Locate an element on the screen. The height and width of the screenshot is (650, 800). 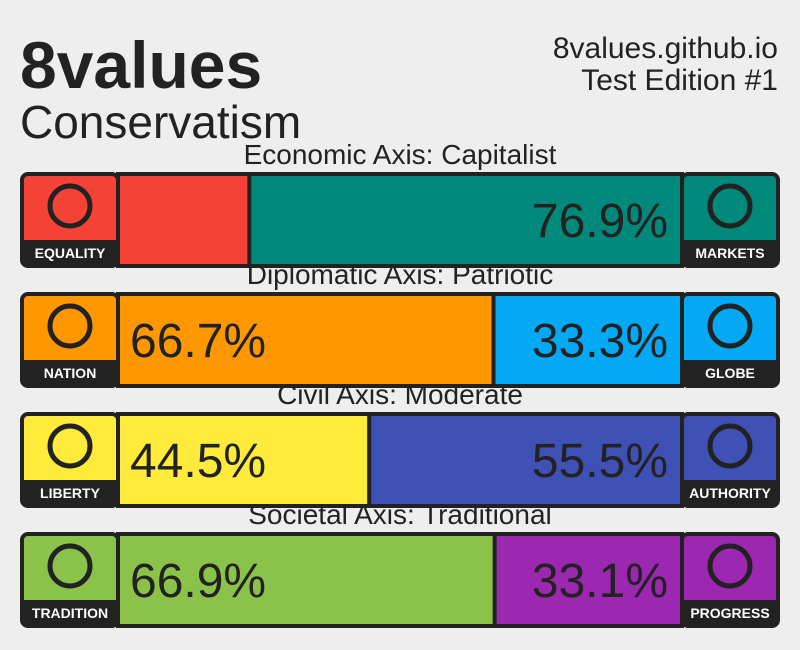
axis-end-label: GLOBE is located at coordinates (730, 373).